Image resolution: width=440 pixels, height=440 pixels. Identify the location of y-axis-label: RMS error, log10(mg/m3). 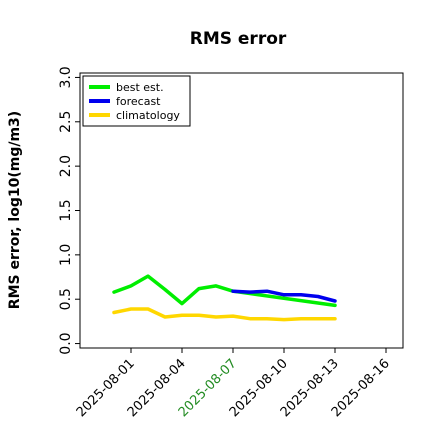
(15, 210).